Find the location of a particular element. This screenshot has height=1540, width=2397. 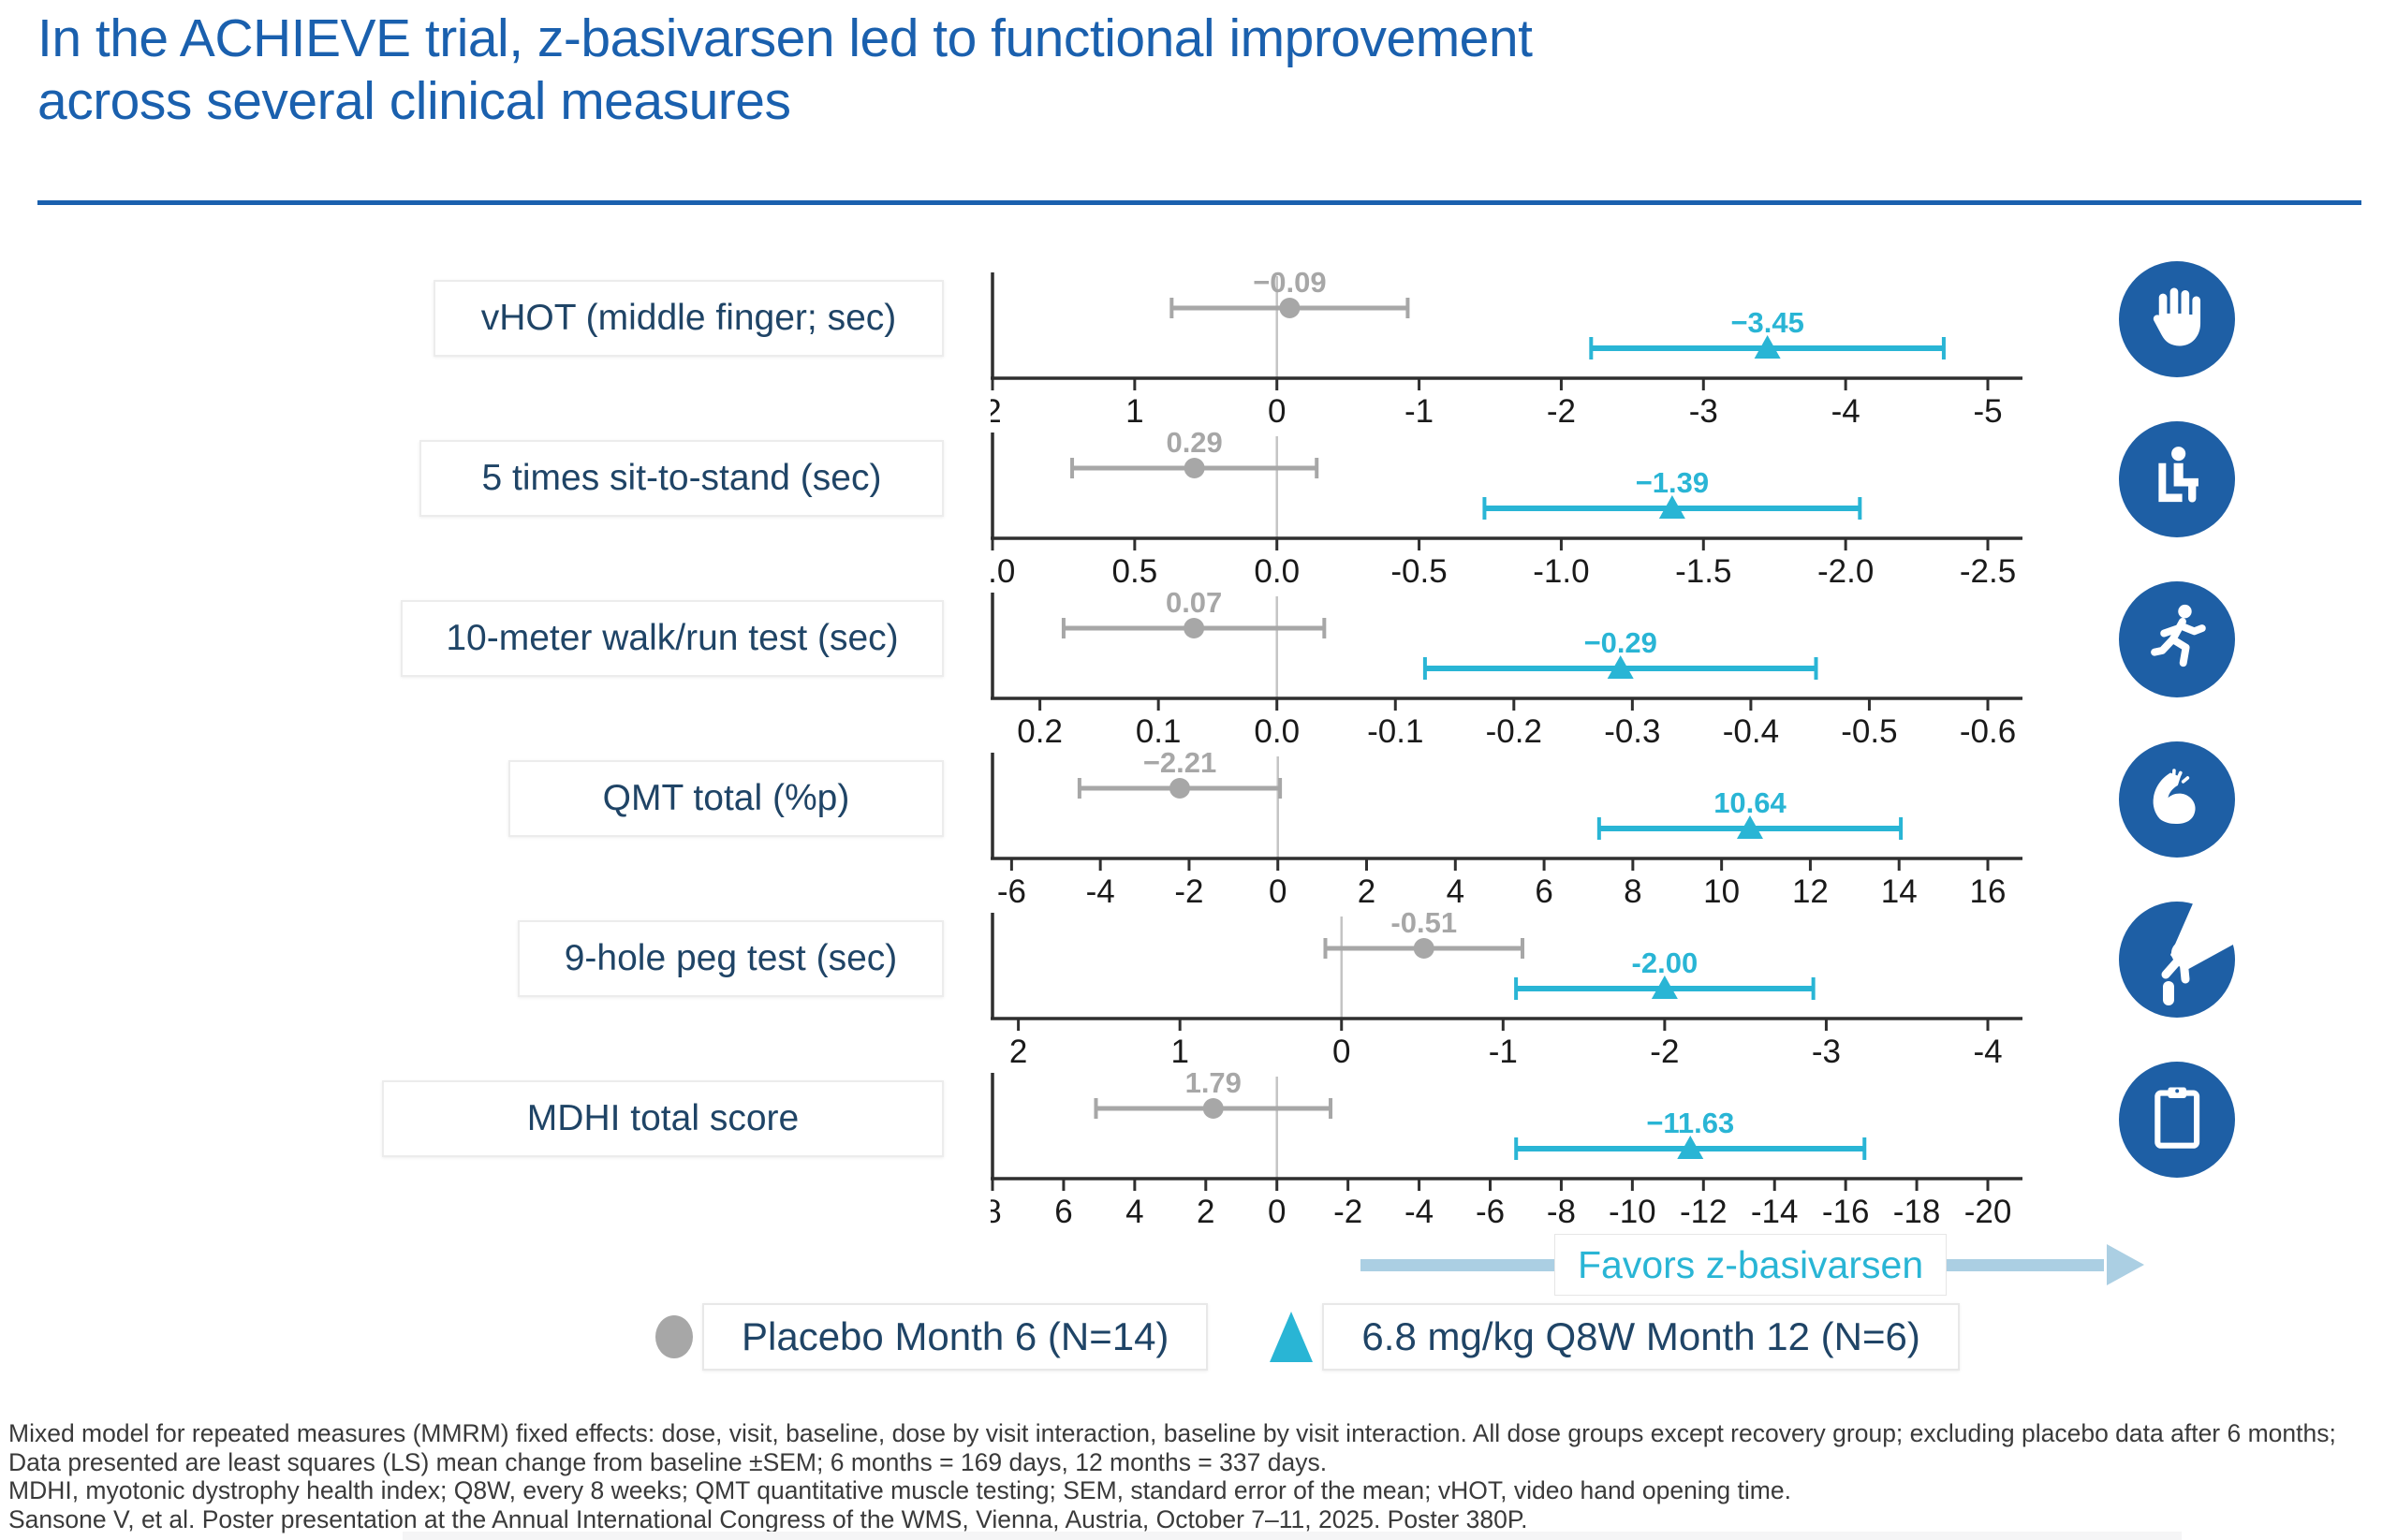

forest-plot: 2 1 0 -1 -2 -3 -4 -0.51 -2.00 is located at coordinates (1506, 988).